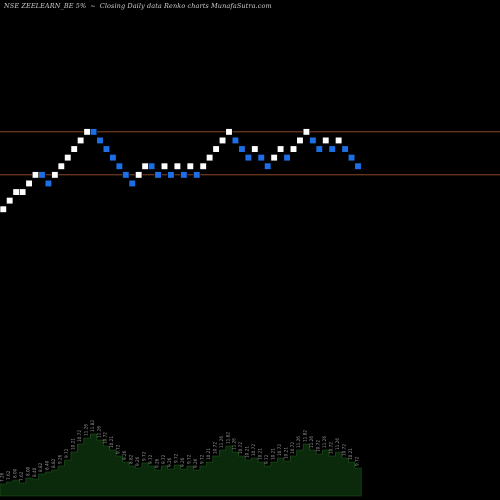 The width and height of the screenshot is (500, 500). What do you see at coordinates (105, 438) in the screenshot?
I see `volume-label-16: 10.72` at bounding box center [105, 438].